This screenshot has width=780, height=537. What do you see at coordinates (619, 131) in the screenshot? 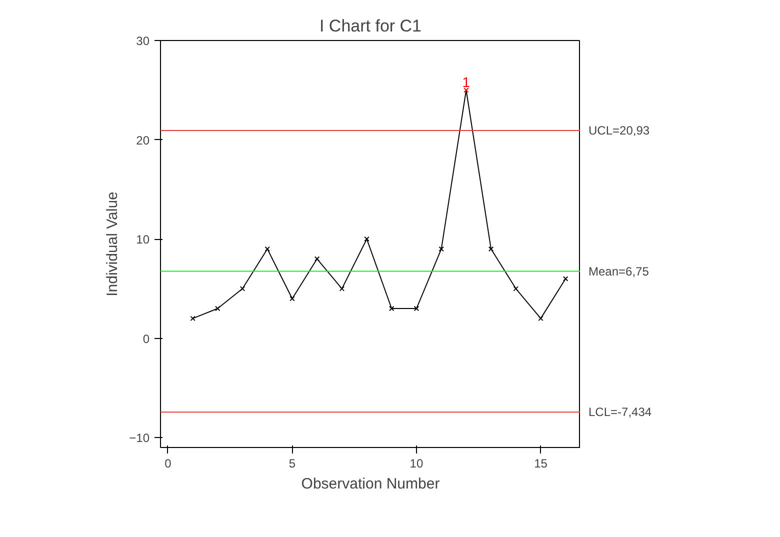
I see `ref-line-label: UCL=20,93` at bounding box center [619, 131].